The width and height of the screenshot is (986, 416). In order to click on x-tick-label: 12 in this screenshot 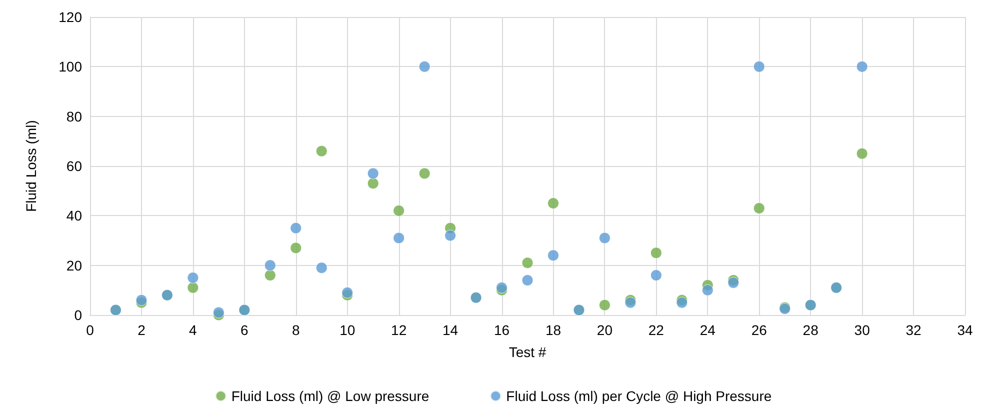, I will do `click(399, 330)`.